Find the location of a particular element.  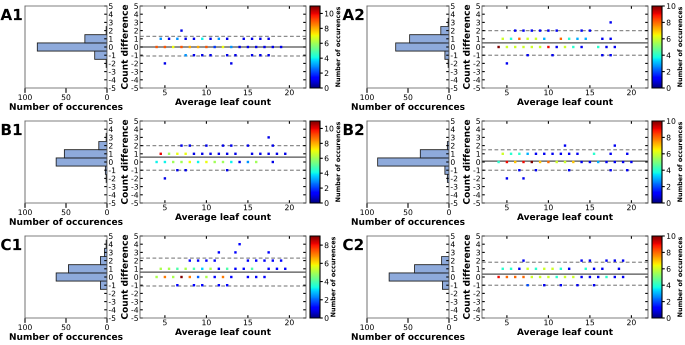

chart-title: A2 is located at coordinates (353, 14).